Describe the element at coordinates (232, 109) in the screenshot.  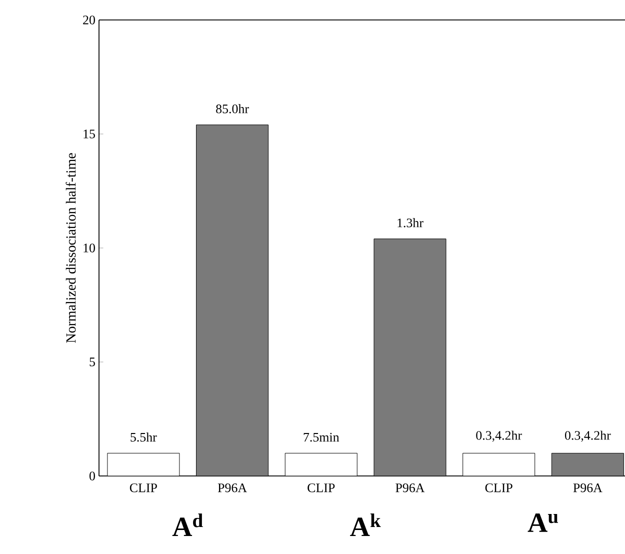
I see `annotation: 85.0hr` at that location.